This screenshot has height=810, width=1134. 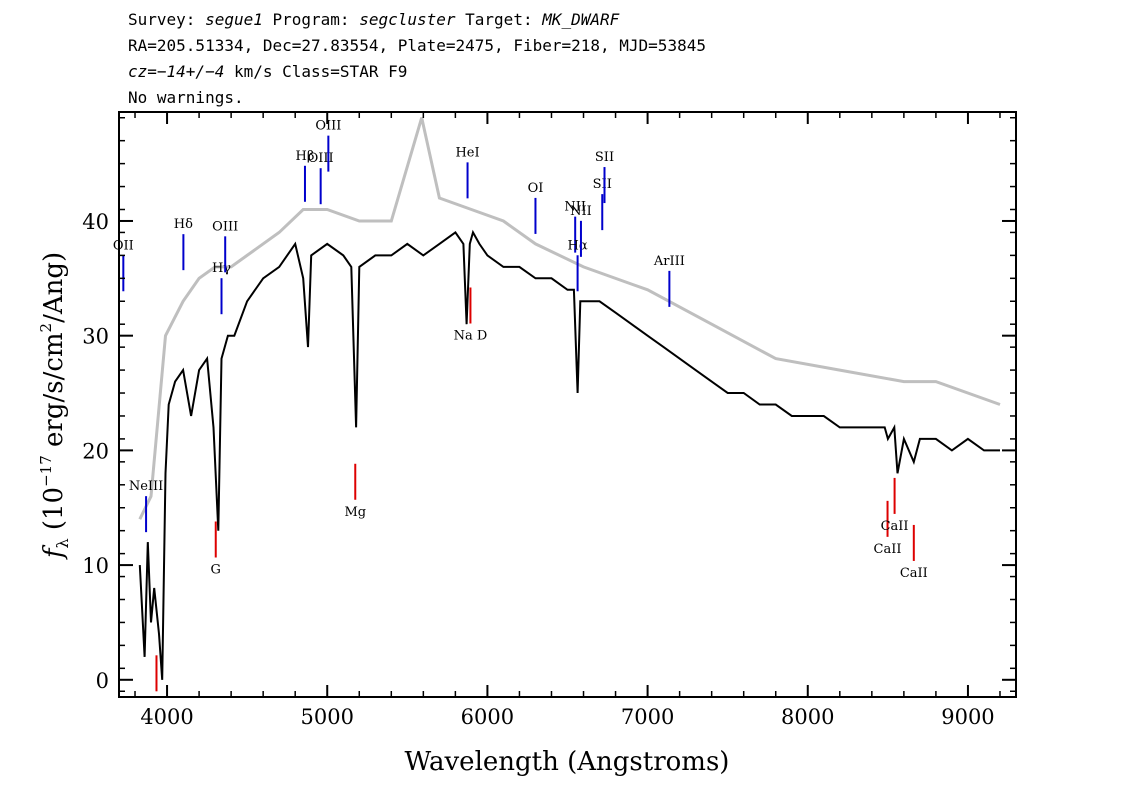 I want to click on y-axis-exp1: −17, so click(x=46, y=471).